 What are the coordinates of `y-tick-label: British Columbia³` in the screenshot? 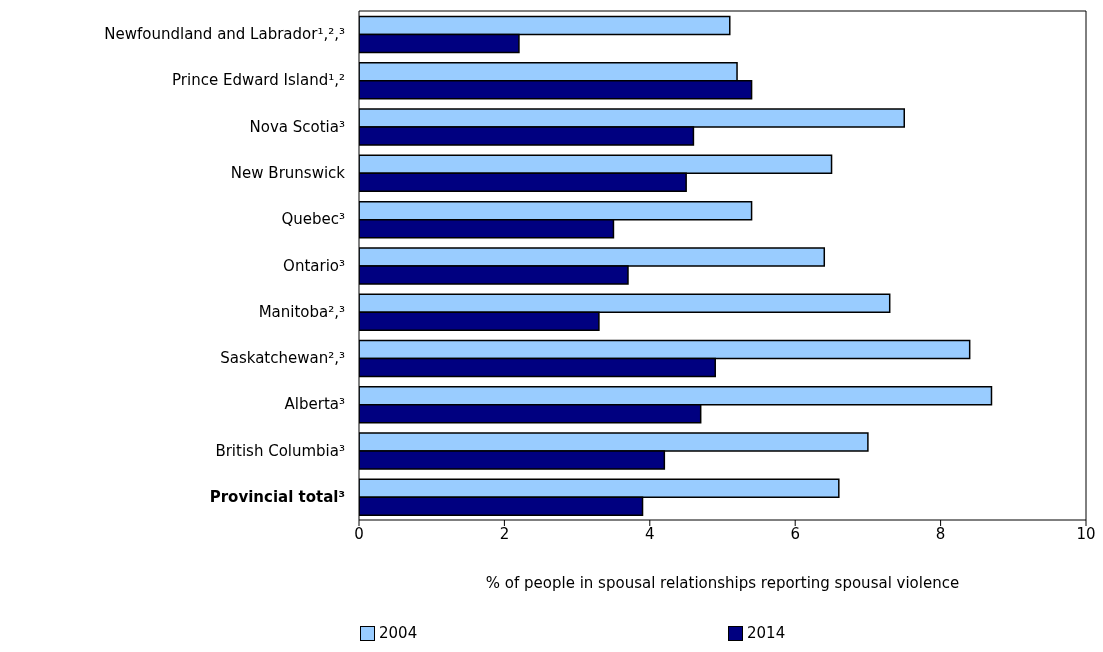 It's located at (280, 450).